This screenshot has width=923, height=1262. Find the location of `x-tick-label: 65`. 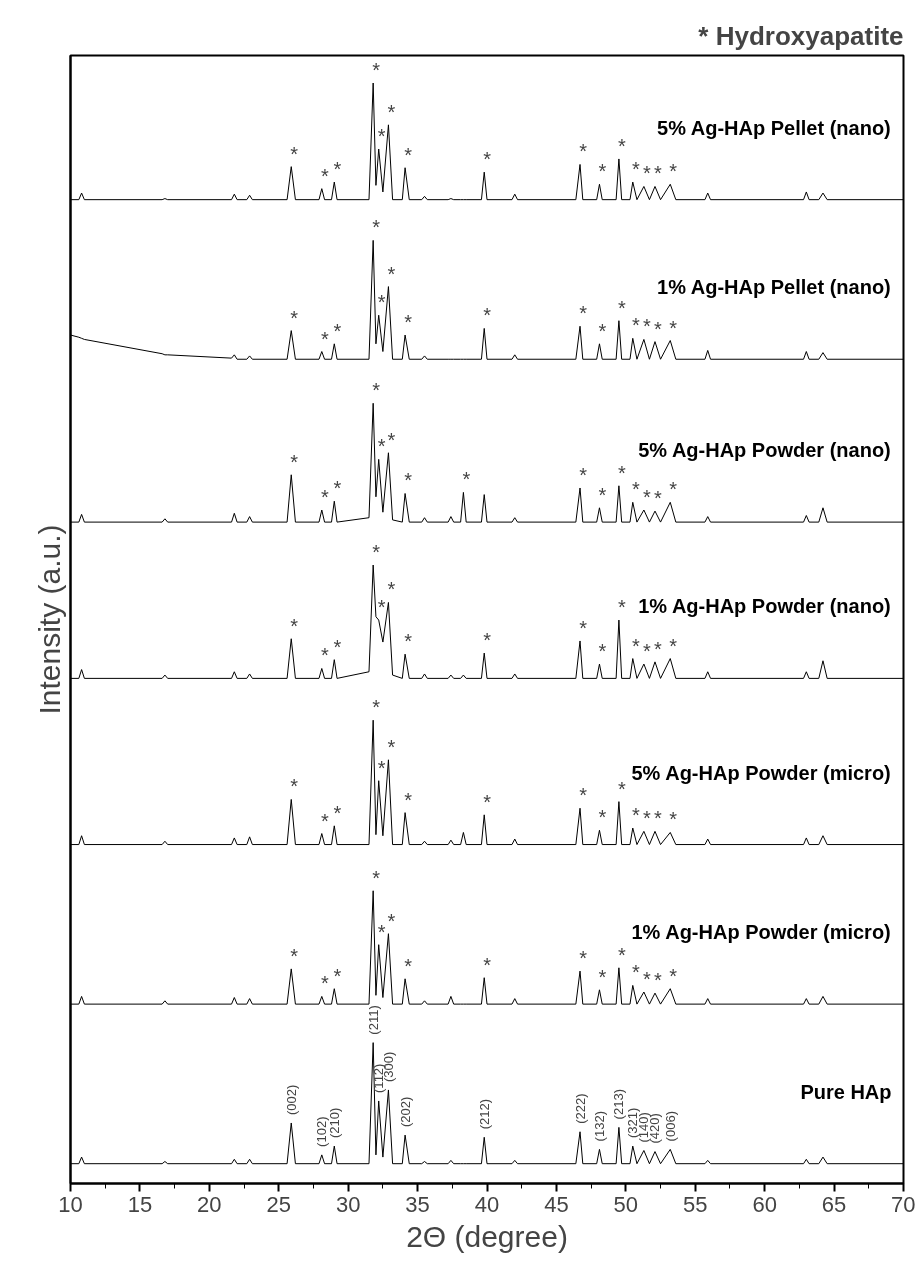

x-tick-label: 65 is located at coordinates (834, 1204).